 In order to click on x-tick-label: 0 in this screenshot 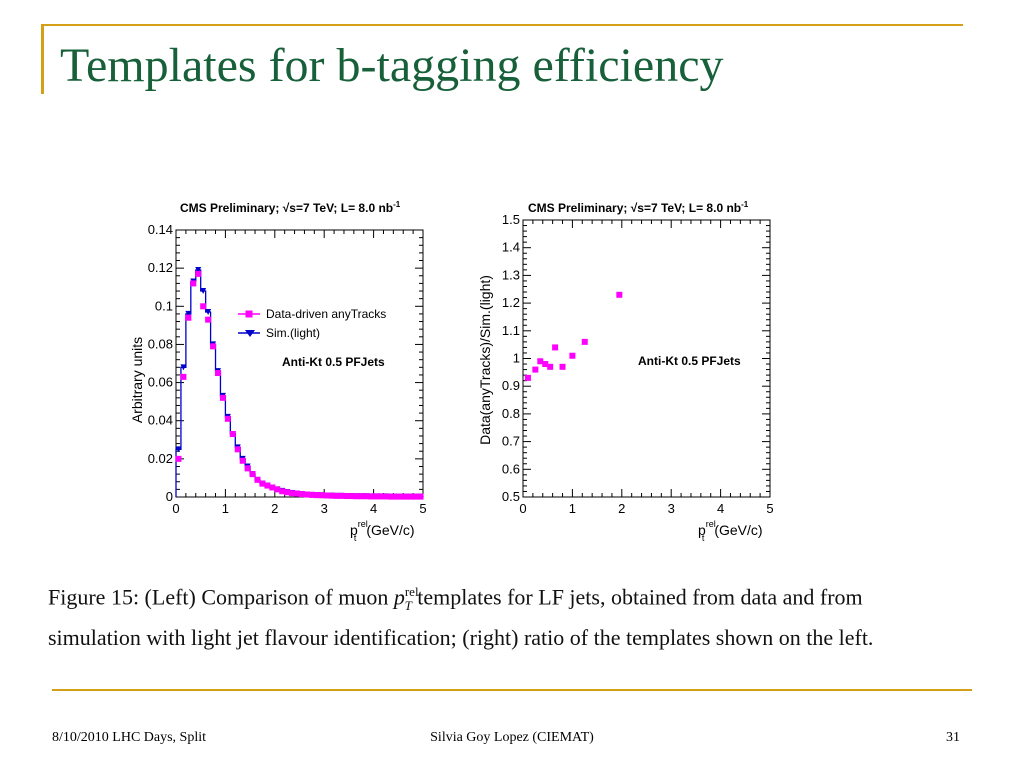, I will do `click(522, 508)`.